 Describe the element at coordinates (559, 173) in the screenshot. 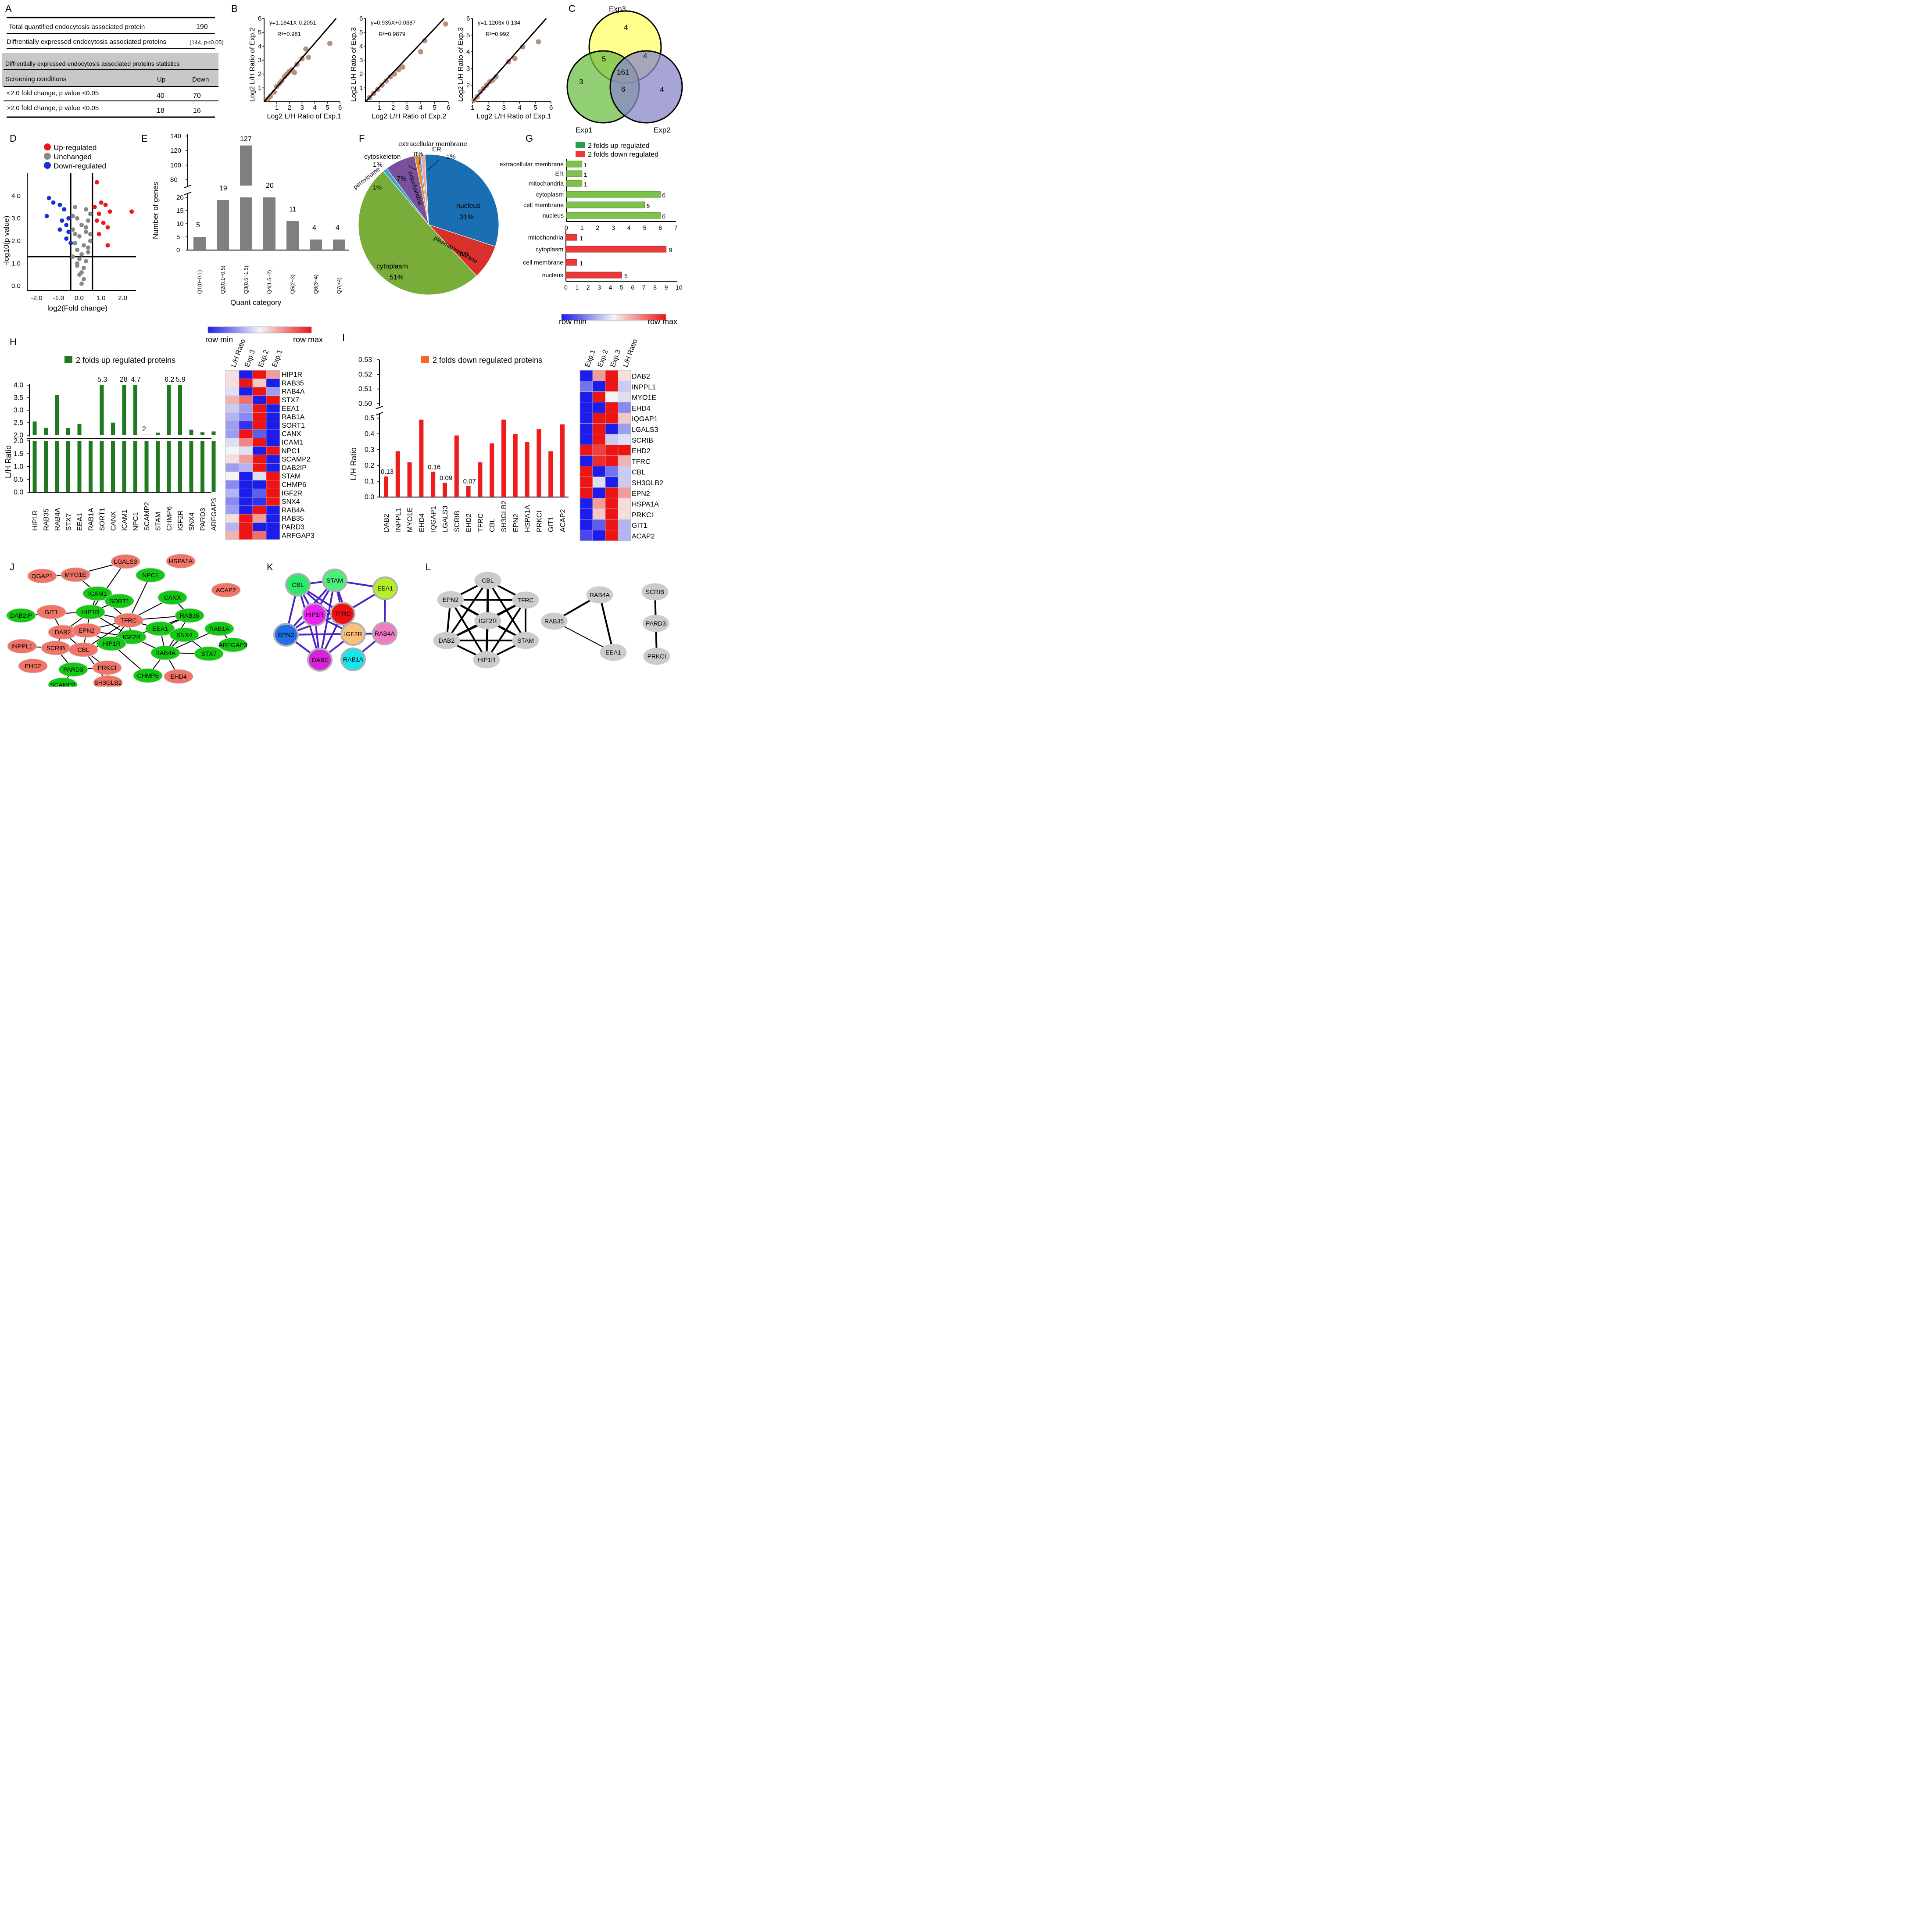

I see `category-label: ER` at that location.